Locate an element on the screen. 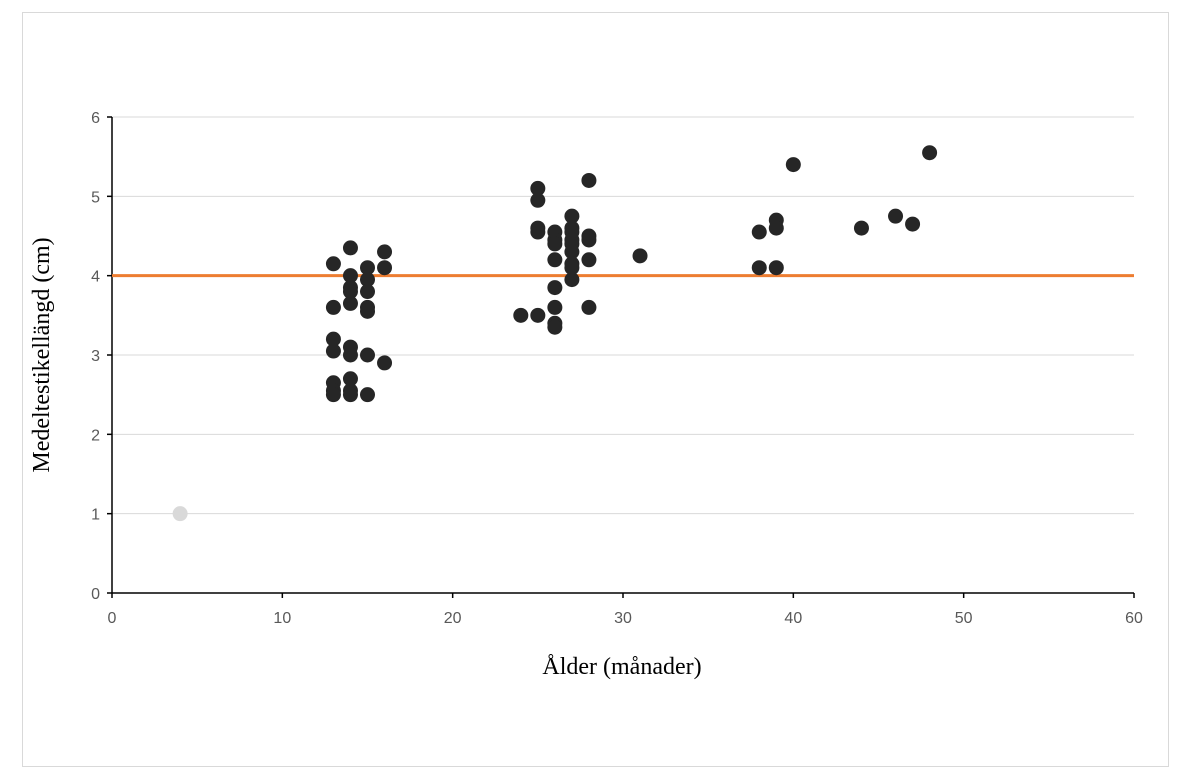  y-tick-label: 4 is located at coordinates (95, 277).